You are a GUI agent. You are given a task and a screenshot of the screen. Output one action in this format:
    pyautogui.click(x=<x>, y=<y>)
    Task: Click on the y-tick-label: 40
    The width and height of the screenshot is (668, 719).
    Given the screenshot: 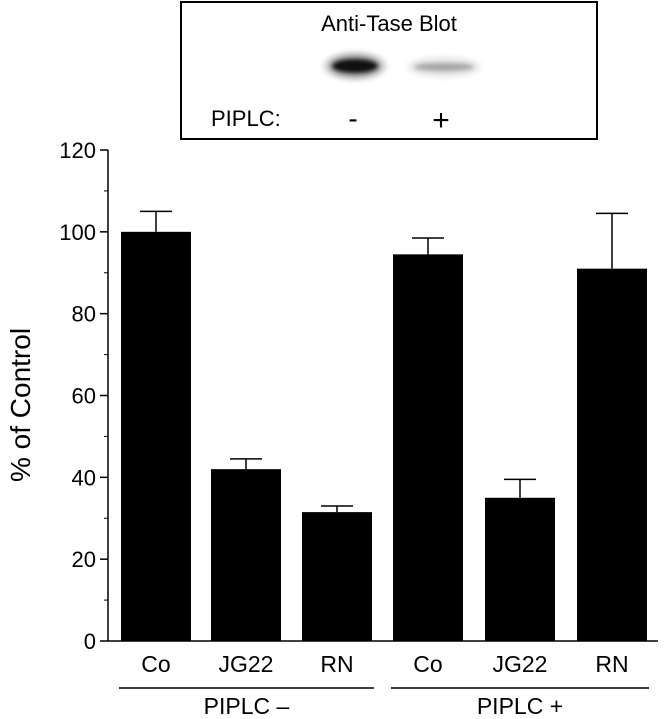 What is the action you would take?
    pyautogui.click(x=84, y=477)
    